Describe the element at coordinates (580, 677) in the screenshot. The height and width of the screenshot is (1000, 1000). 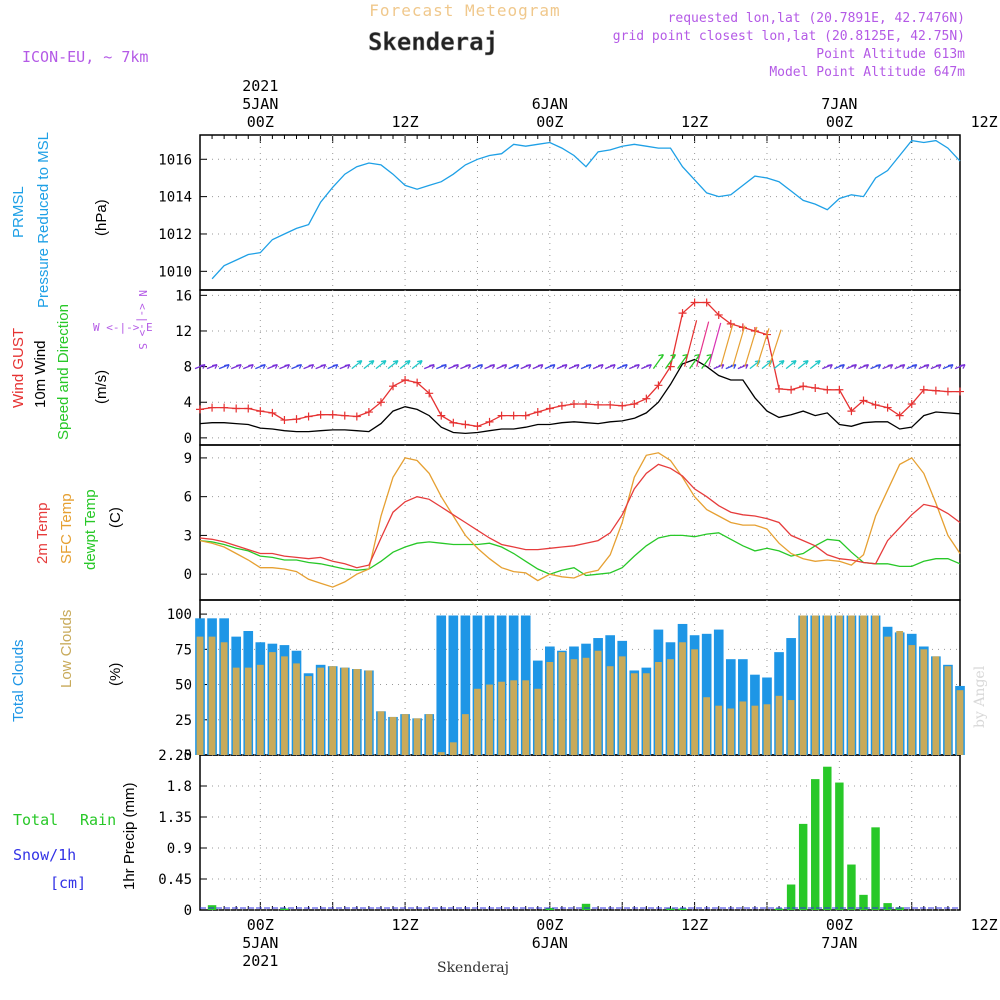
I see `clouds-frame` at that location.